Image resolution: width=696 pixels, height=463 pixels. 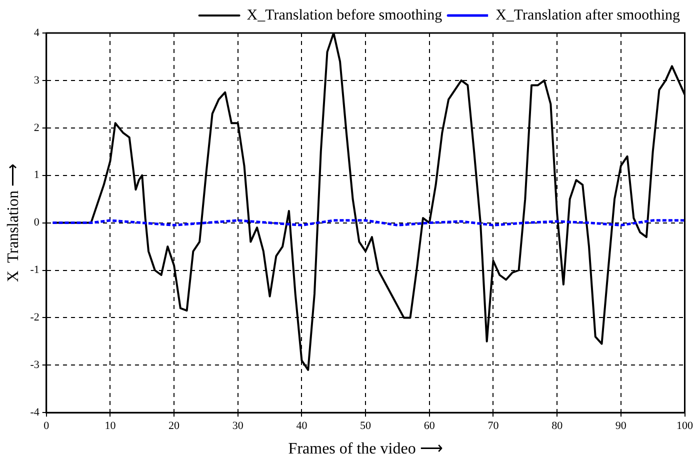 I want to click on x-axis-title: Frames of the video ⟶, so click(x=365, y=449).